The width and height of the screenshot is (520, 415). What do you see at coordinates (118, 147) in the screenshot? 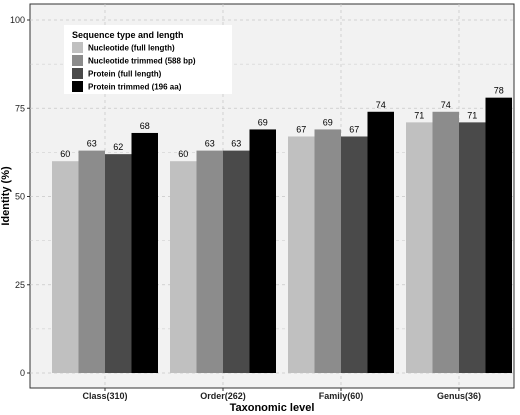
I see `data-label: 62` at bounding box center [118, 147].